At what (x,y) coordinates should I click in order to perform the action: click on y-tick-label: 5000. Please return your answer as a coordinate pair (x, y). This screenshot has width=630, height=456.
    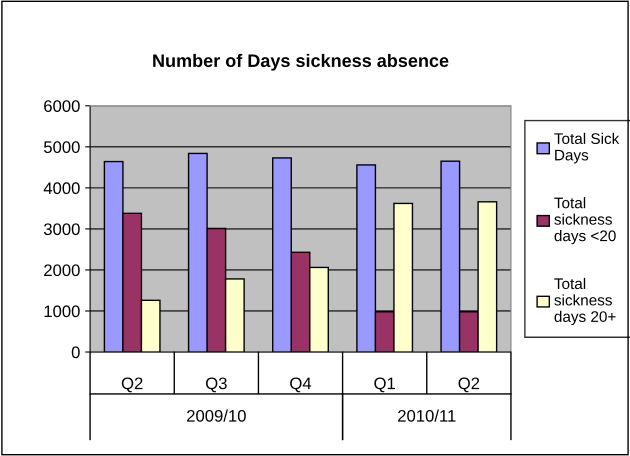
    Looking at the image, I should click on (62, 147).